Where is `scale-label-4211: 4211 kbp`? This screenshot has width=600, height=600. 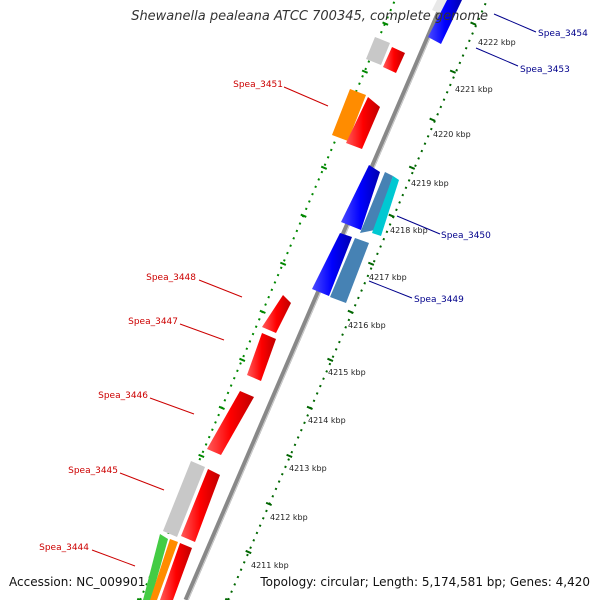
scale-label-4211: 4211 kbp is located at coordinates (270, 565).